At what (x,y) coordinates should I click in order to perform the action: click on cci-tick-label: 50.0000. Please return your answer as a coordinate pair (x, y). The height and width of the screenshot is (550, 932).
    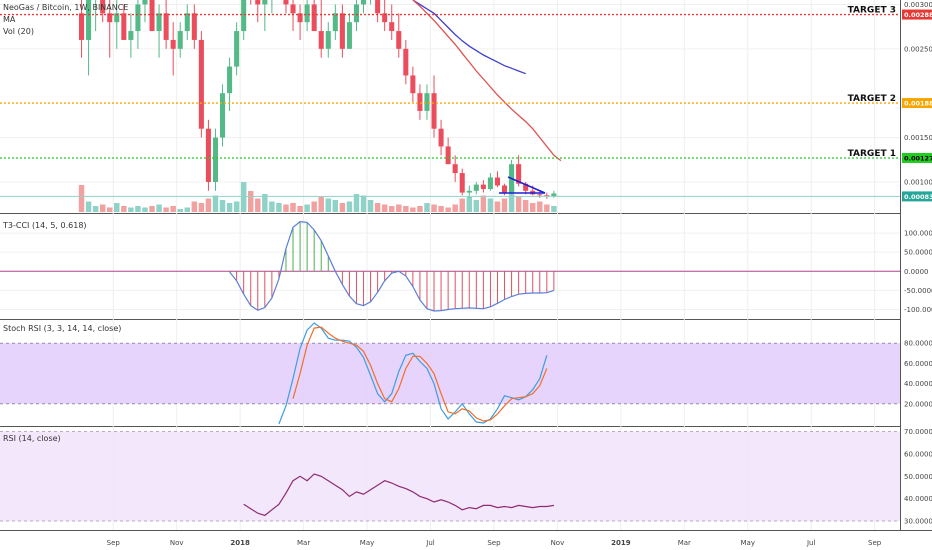
    Looking at the image, I should click on (918, 253).